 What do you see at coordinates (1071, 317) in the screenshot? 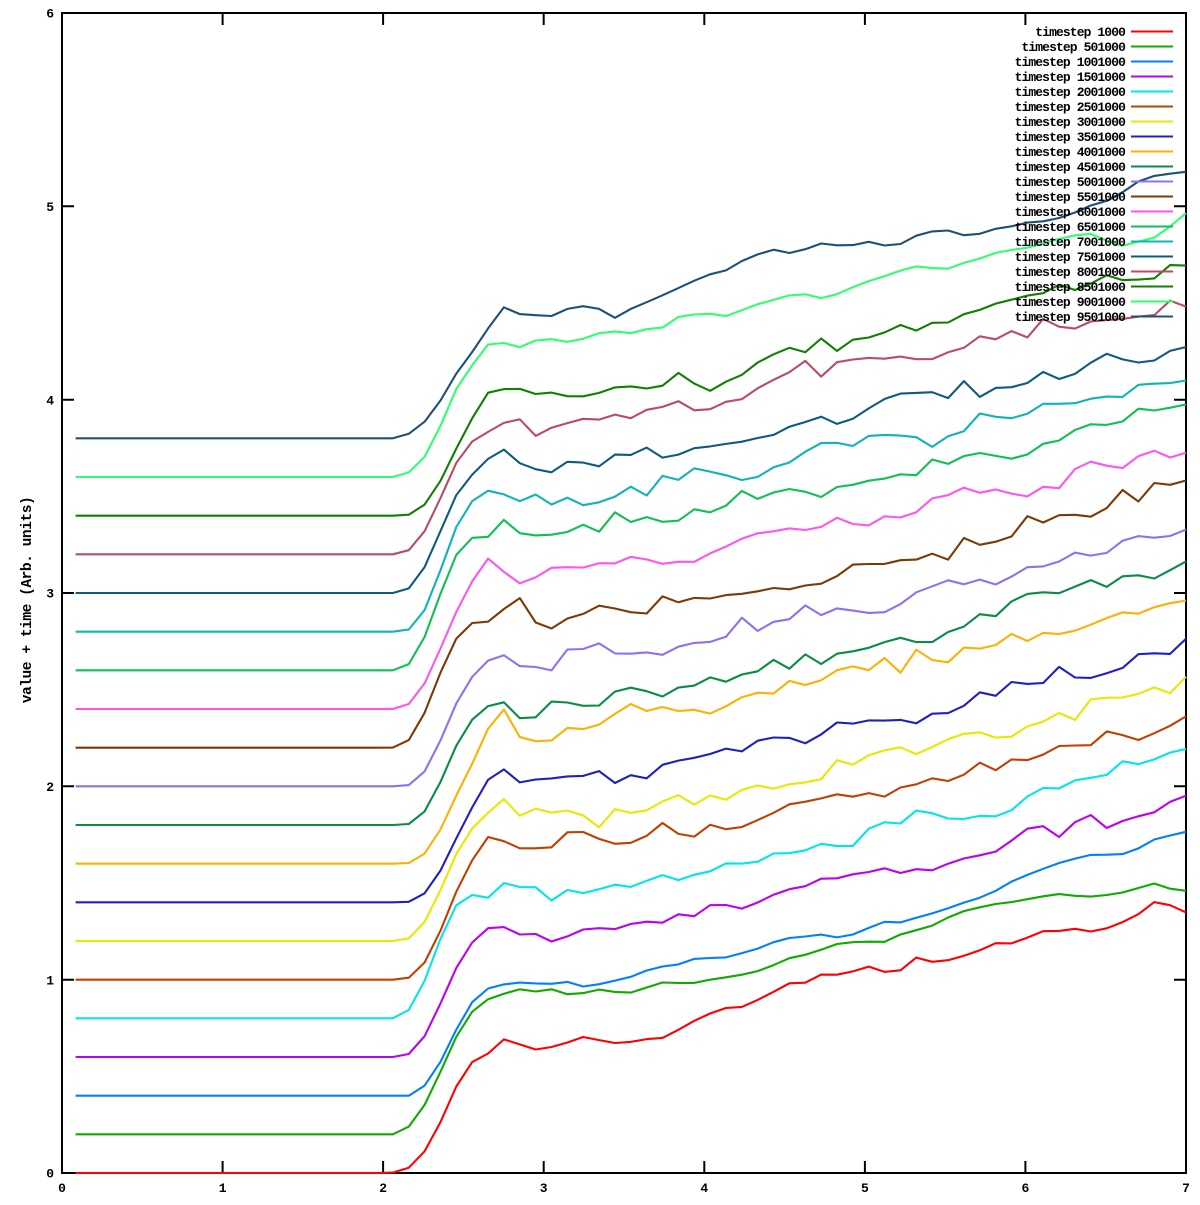
I see `svg-text: timestep 9501000` at bounding box center [1071, 317].